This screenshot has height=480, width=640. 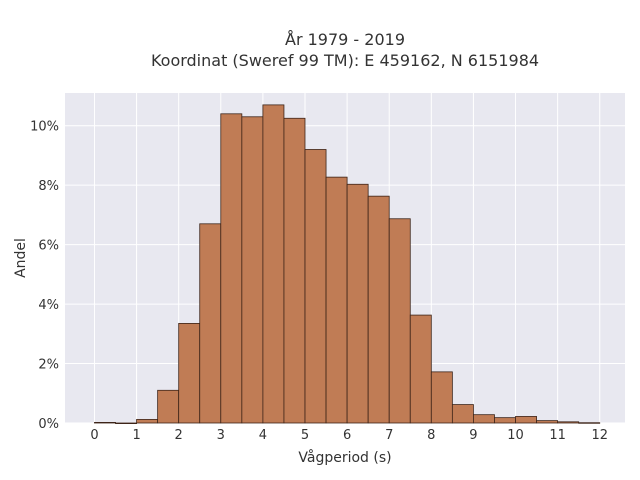 I want to click on x-tick-label: 2, so click(x=179, y=435).